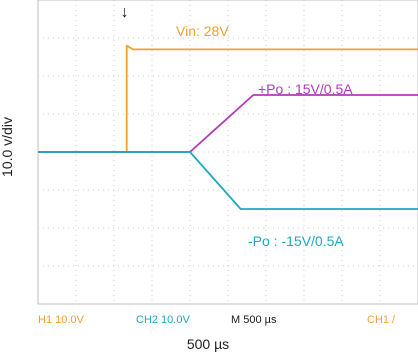 This screenshot has height=356, width=418. Describe the element at coordinates (7, 147) in the screenshot. I see `y-axis-label: 10.0 v/div` at that location.